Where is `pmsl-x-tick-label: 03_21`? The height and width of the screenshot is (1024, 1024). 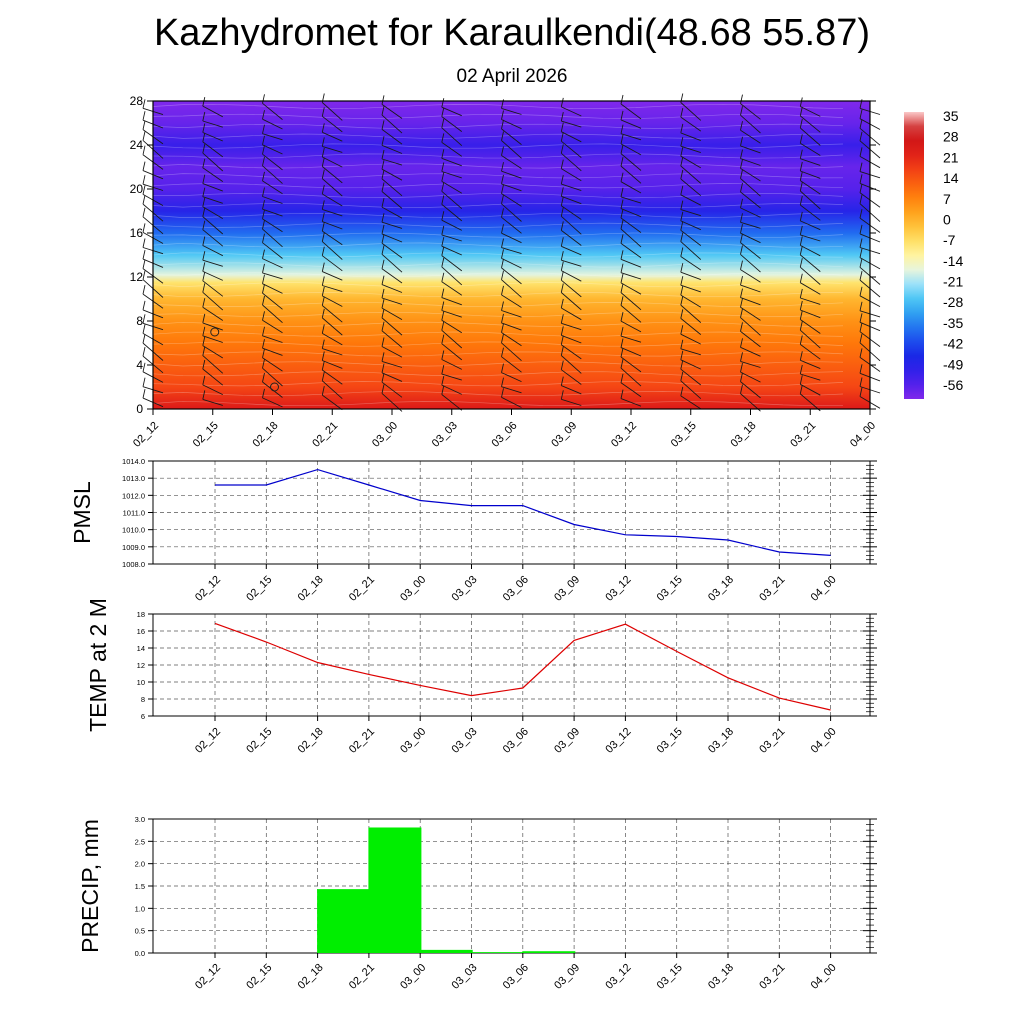
pmsl-x-tick-label: 03_21 is located at coordinates (772, 589).